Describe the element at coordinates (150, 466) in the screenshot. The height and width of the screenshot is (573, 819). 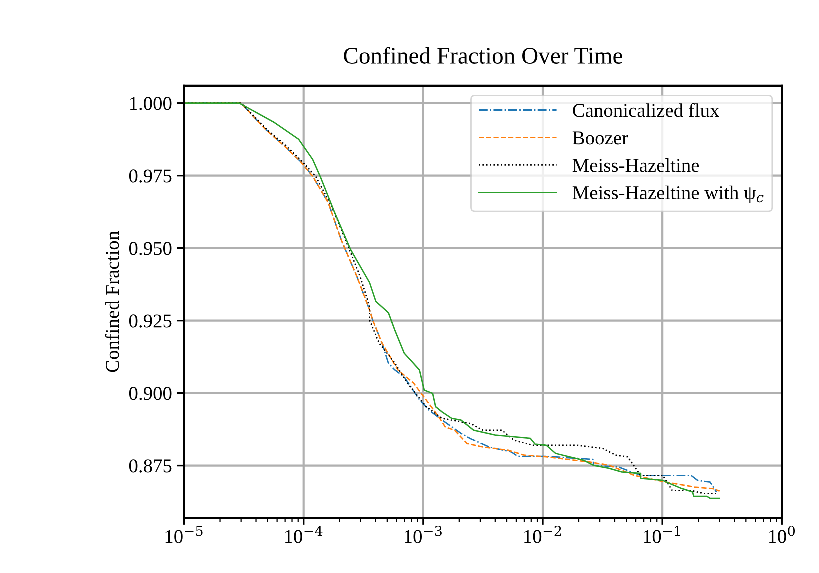
I see `y-tick-label: 0.875` at that location.